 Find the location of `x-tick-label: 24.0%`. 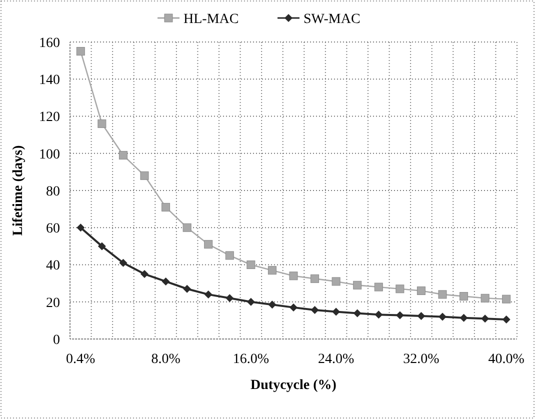

x-tick-label: 24.0% is located at coordinates (336, 359).